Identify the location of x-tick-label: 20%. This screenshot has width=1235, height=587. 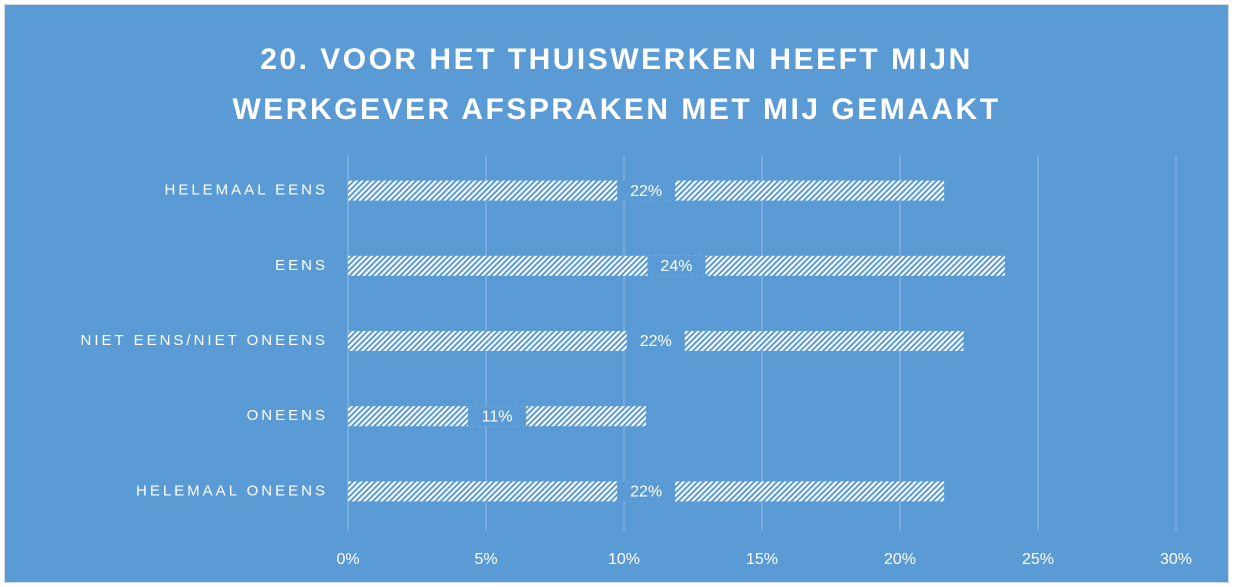
(900, 559).